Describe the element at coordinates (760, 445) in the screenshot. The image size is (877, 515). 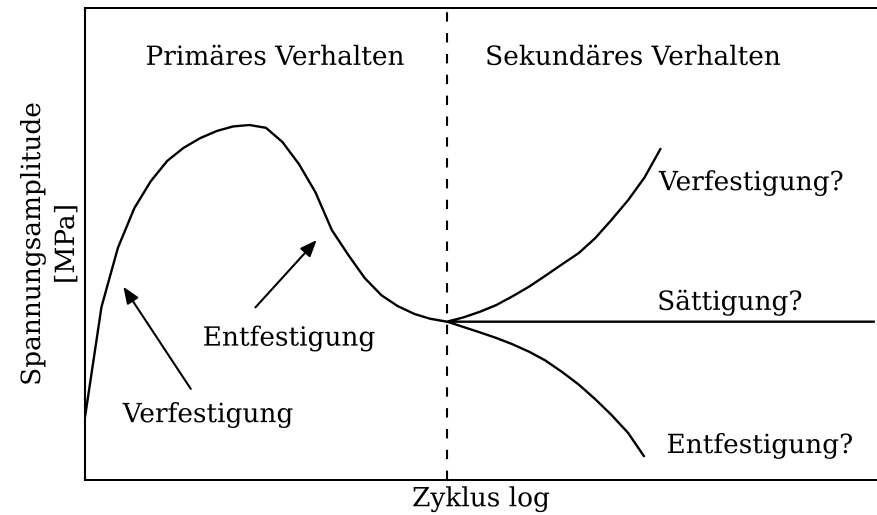
I see `series-label: Entfestigung?` at that location.